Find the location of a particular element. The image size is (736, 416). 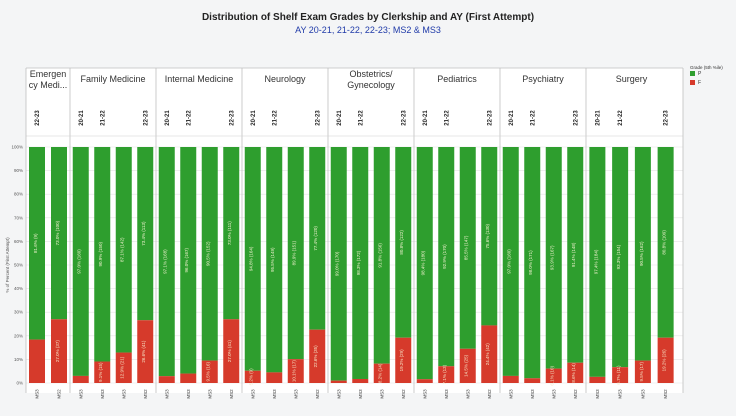

pass-data-label: 90.9% (150) is located at coordinates (100, 254).